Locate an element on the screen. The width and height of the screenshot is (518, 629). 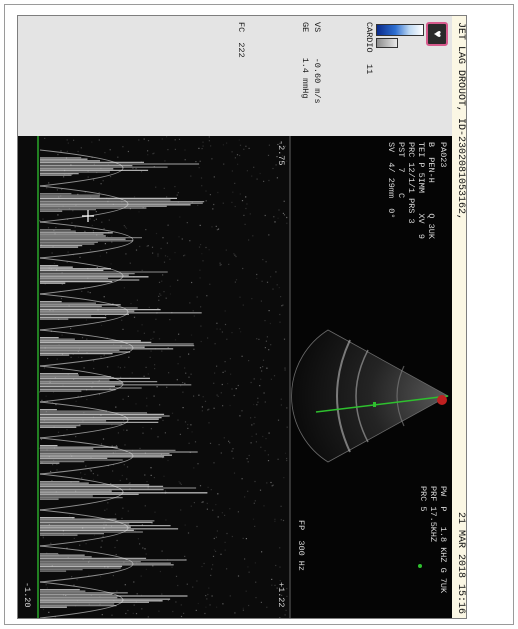
measurement-crosshair-icon is located at coordinates (88, 216).